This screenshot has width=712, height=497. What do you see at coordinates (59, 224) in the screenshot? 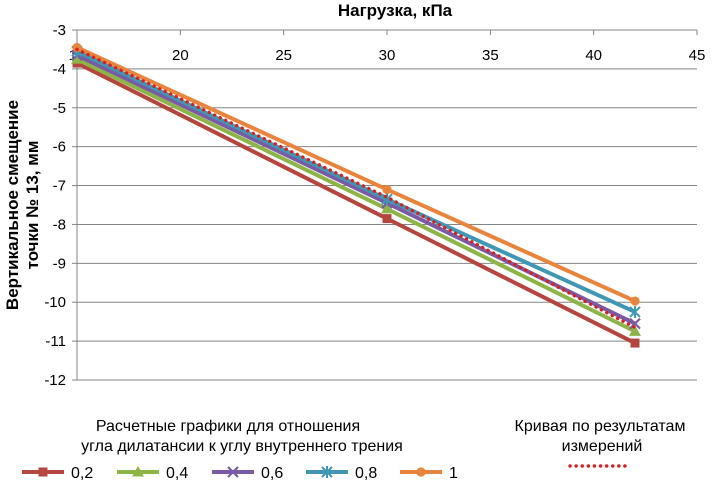
I see `y-tick-label-5: -8` at bounding box center [59, 224].